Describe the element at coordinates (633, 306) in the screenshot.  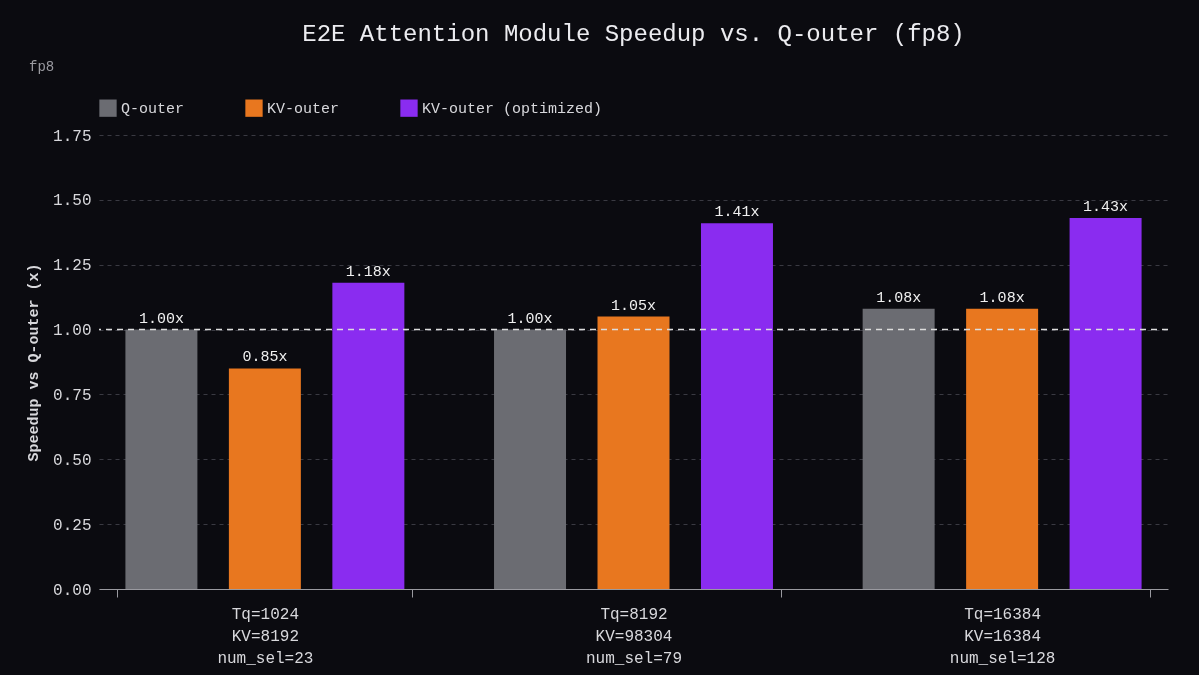
I see `data-label: 1.05x` at that location.